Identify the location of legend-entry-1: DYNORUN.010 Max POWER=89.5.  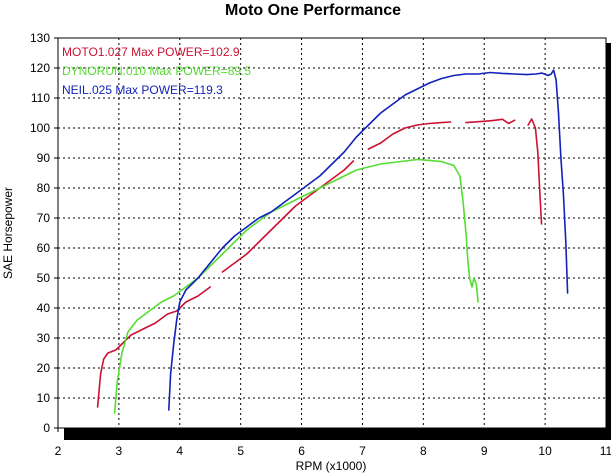
(156, 71).